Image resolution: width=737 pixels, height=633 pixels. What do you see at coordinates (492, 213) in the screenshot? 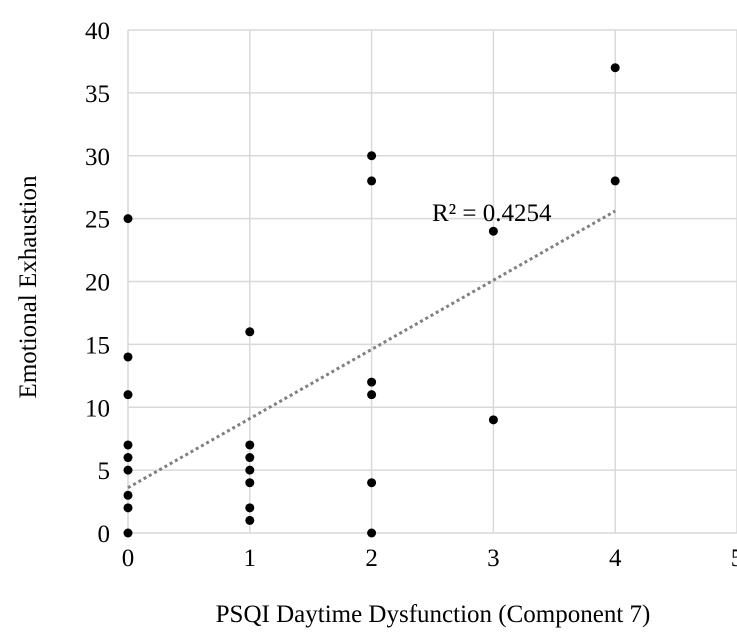
I see `r-squared-label: R² = 0.4254` at bounding box center [492, 213].